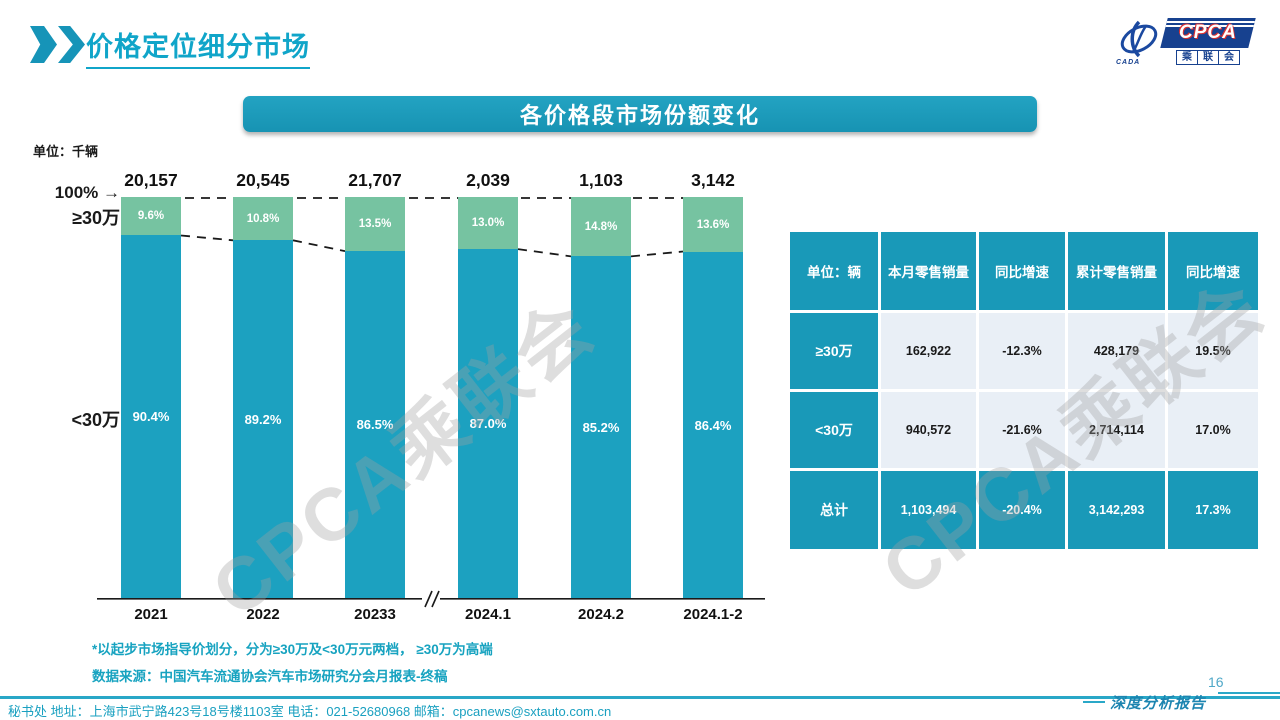  Describe the element at coordinates (1022, 351) in the screenshot. I see `table-cell: -12.3%` at that location.